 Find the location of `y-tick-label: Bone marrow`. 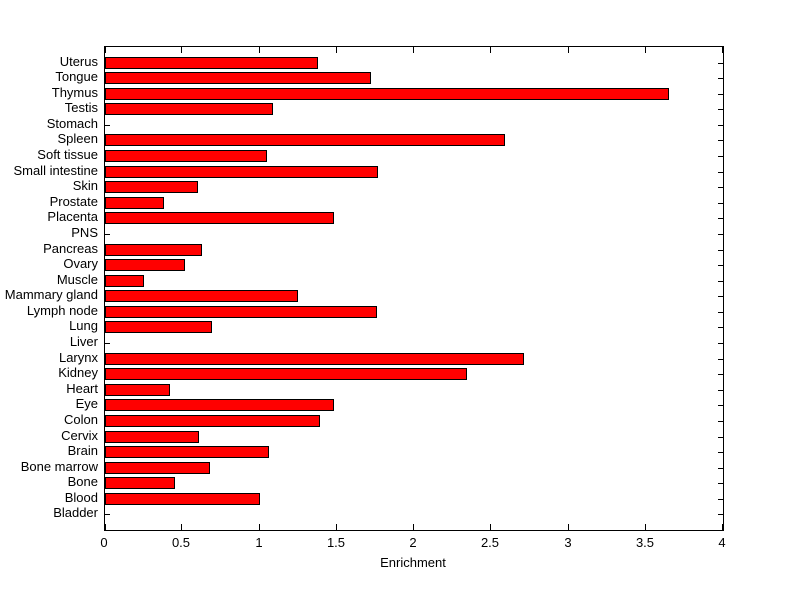

y-tick-label: Bone marrow is located at coordinates (59, 466).